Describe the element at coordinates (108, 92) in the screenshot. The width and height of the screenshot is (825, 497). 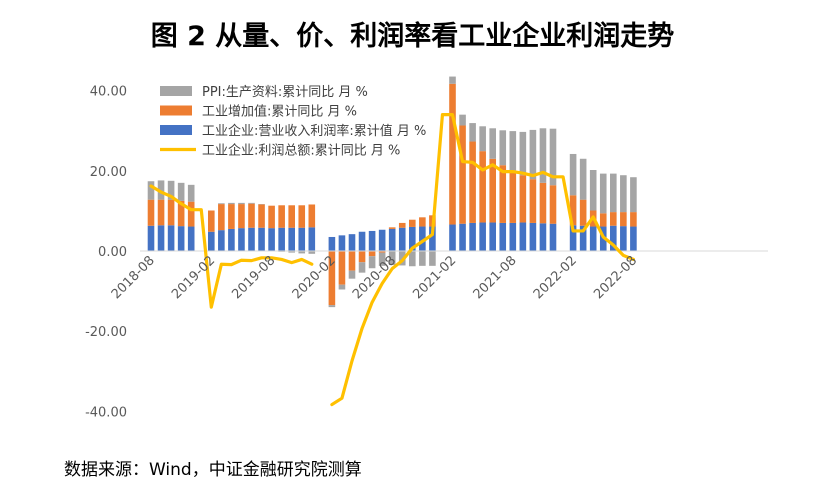
I see `y-tick-label: 40.00` at that location.